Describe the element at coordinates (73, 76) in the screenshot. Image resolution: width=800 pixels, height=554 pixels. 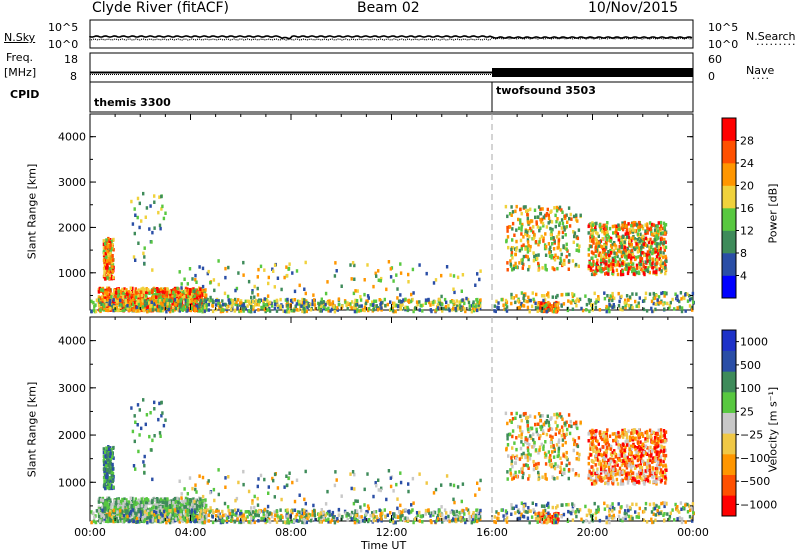
I see `freq-tick-bottom: 8` at that location.